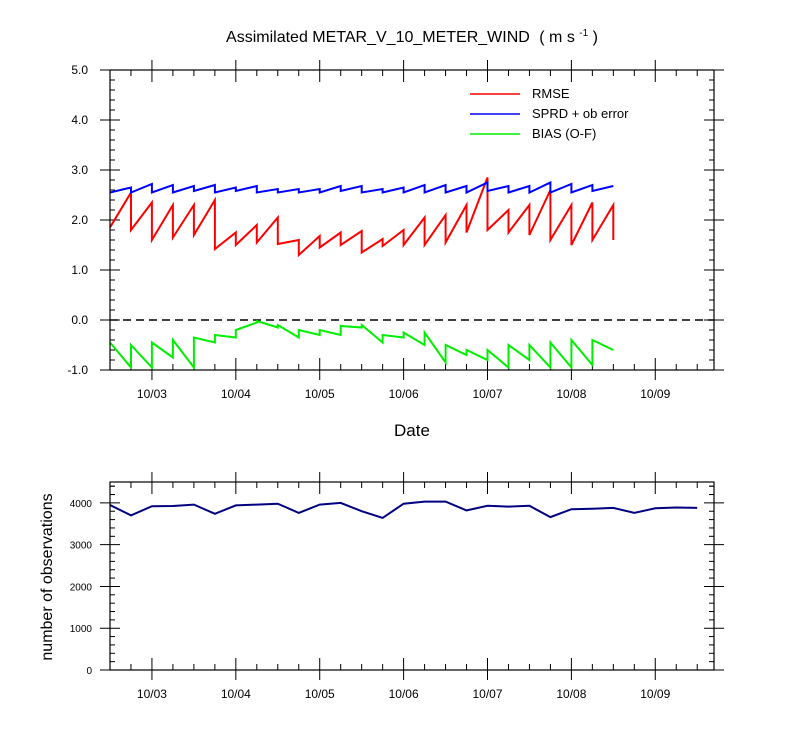 The image size is (800, 750). Describe the element at coordinates (320, 694) in the screenshot. I see `bottom-x-tick-label: 10/05` at that location.